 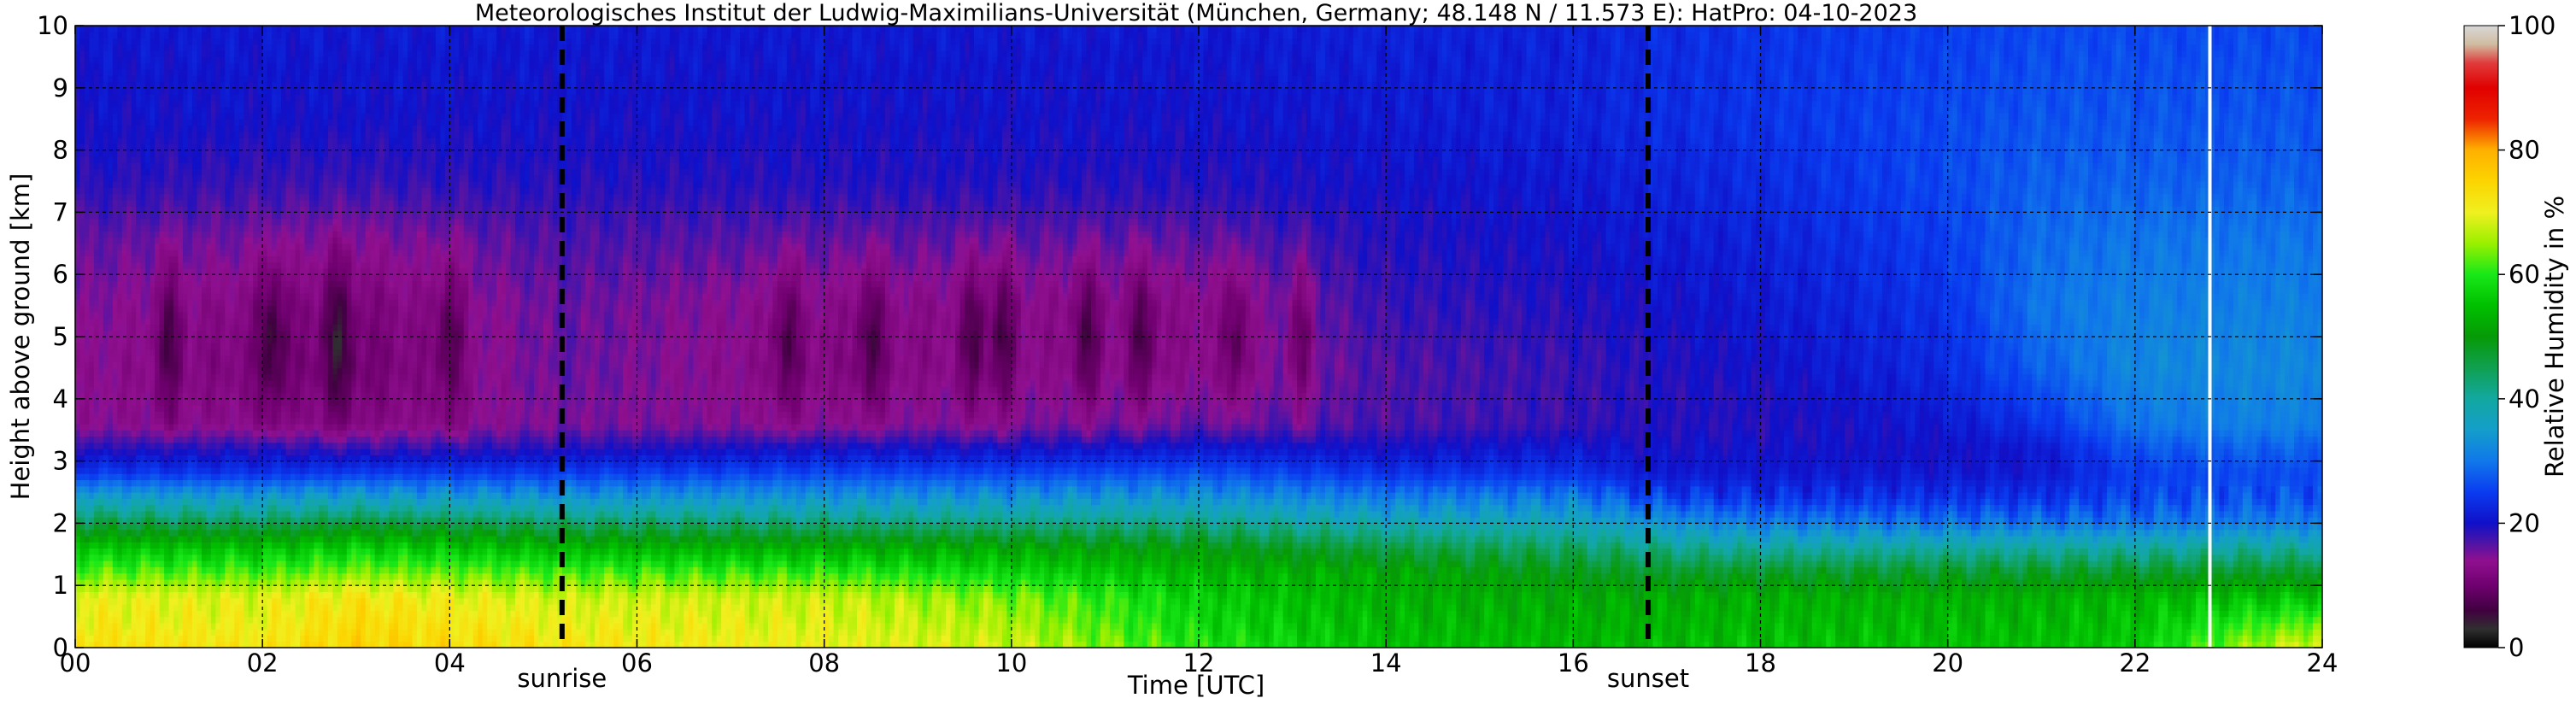 I want to click on y-tick-label: 4, so click(x=60, y=399).